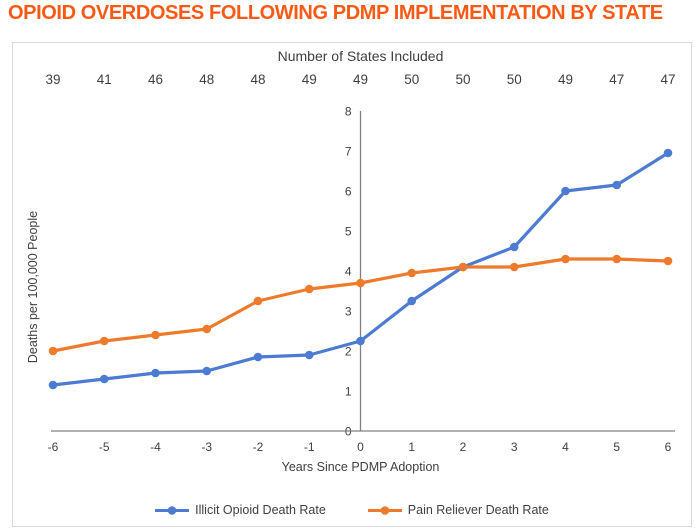 This screenshot has height=530, width=695. What do you see at coordinates (53, 447) in the screenshot?
I see `x-tick-label: -6` at bounding box center [53, 447].